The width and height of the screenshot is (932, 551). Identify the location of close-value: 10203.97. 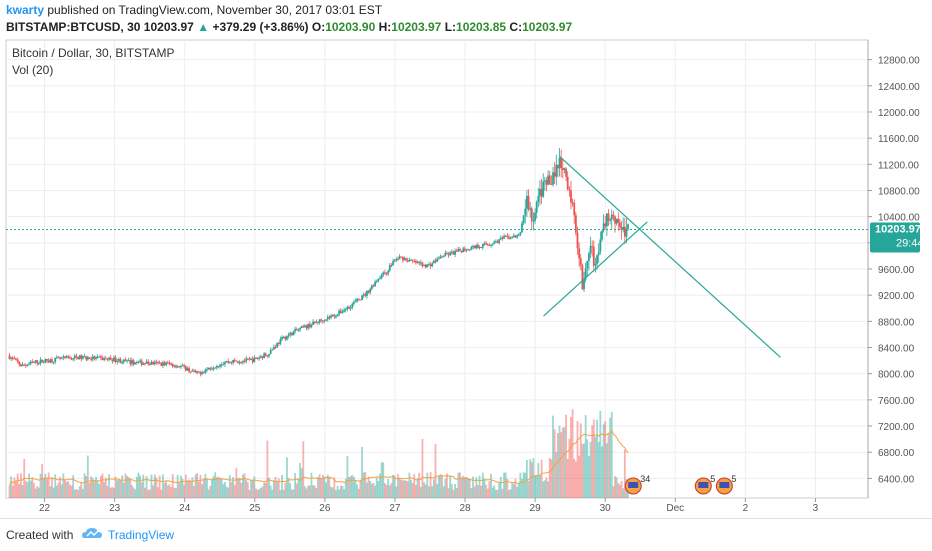
(547, 27).